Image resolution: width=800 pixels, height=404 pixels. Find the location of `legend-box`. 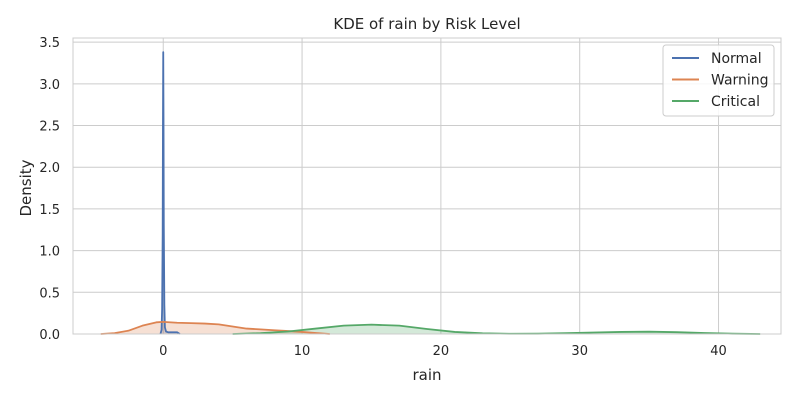

legend-box is located at coordinates (718, 80).